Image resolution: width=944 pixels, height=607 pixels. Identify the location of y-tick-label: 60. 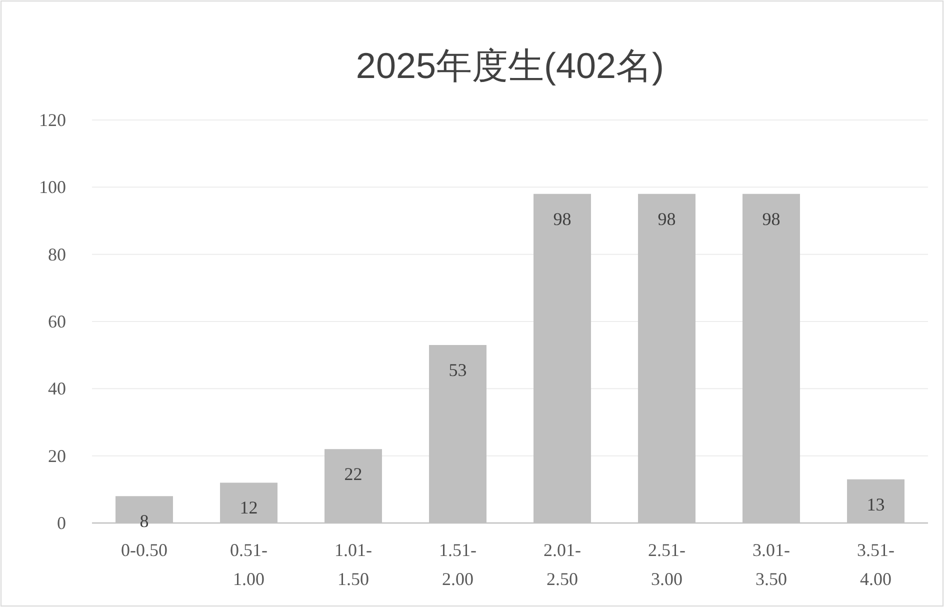
(57, 322).